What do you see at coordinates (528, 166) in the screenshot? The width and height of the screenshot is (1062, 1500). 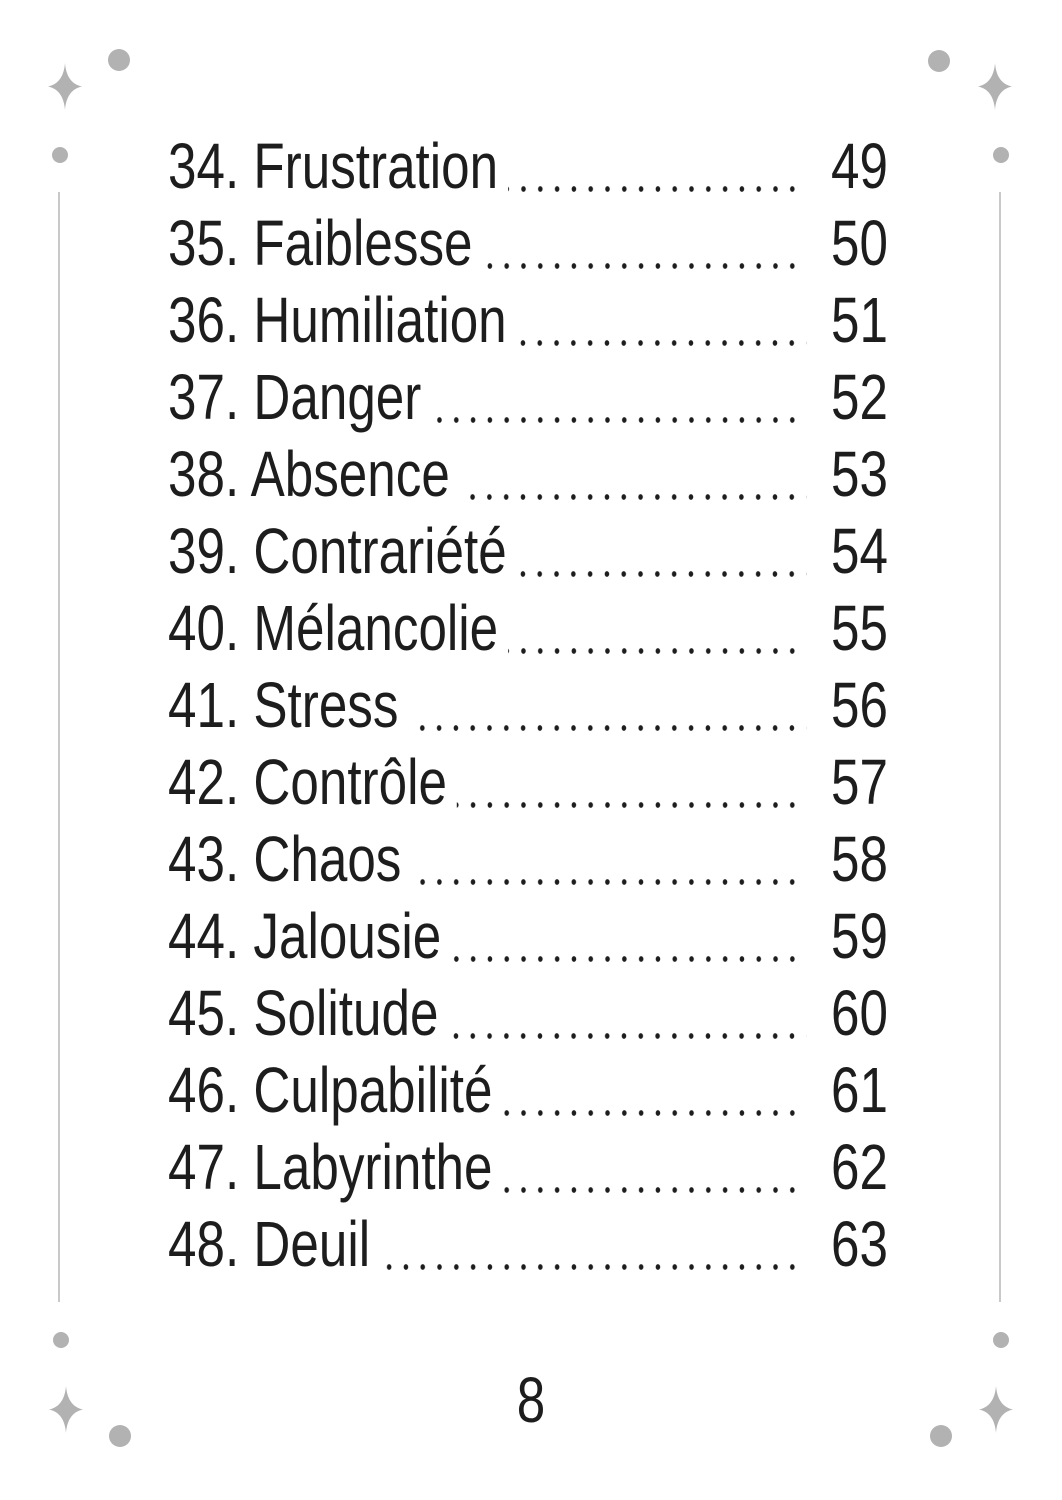 I see `toc-row: 34. Frustration 49` at bounding box center [528, 166].